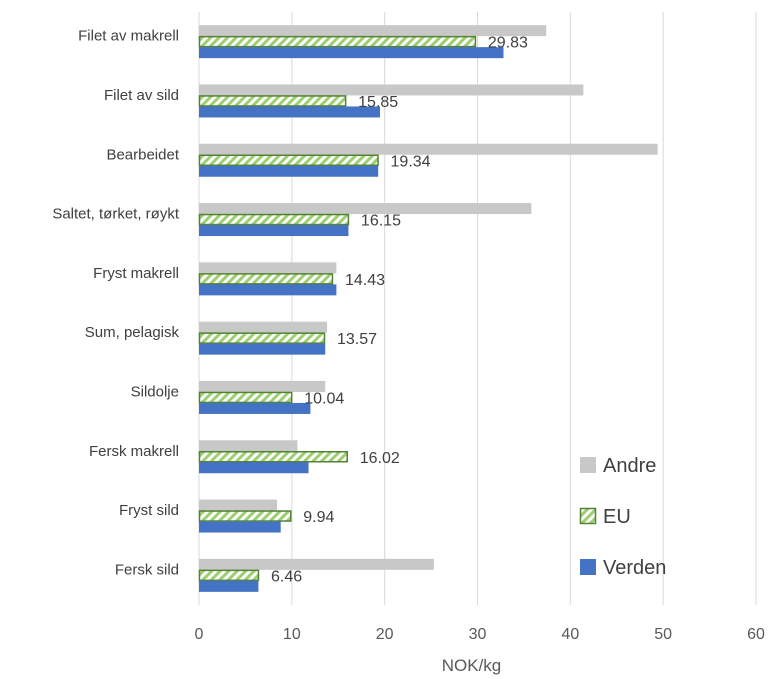  Describe the element at coordinates (351, 53) in the screenshot. I see `bar-verden-filet-av-makrell` at that location.